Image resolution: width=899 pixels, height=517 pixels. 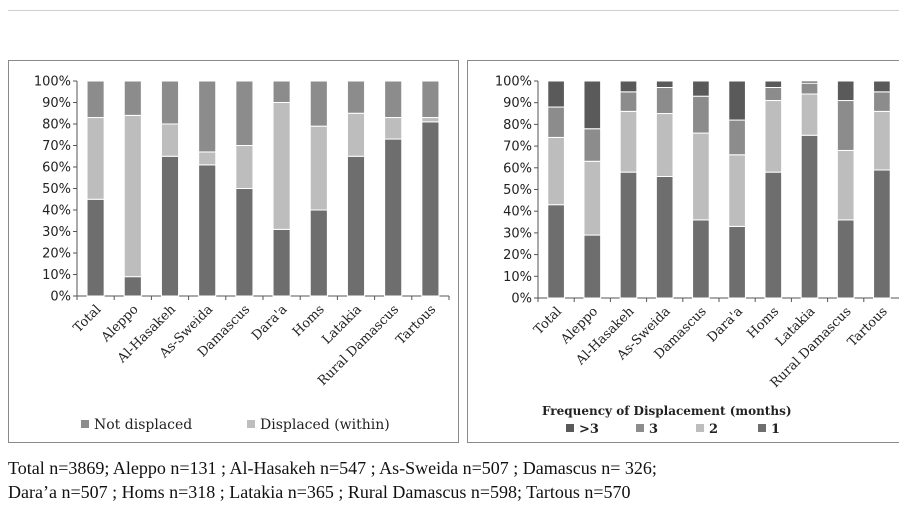 What do you see at coordinates (667, 411) in the screenshot?
I see `legend-title: Frequency of Displacement (months)` at bounding box center [667, 411].